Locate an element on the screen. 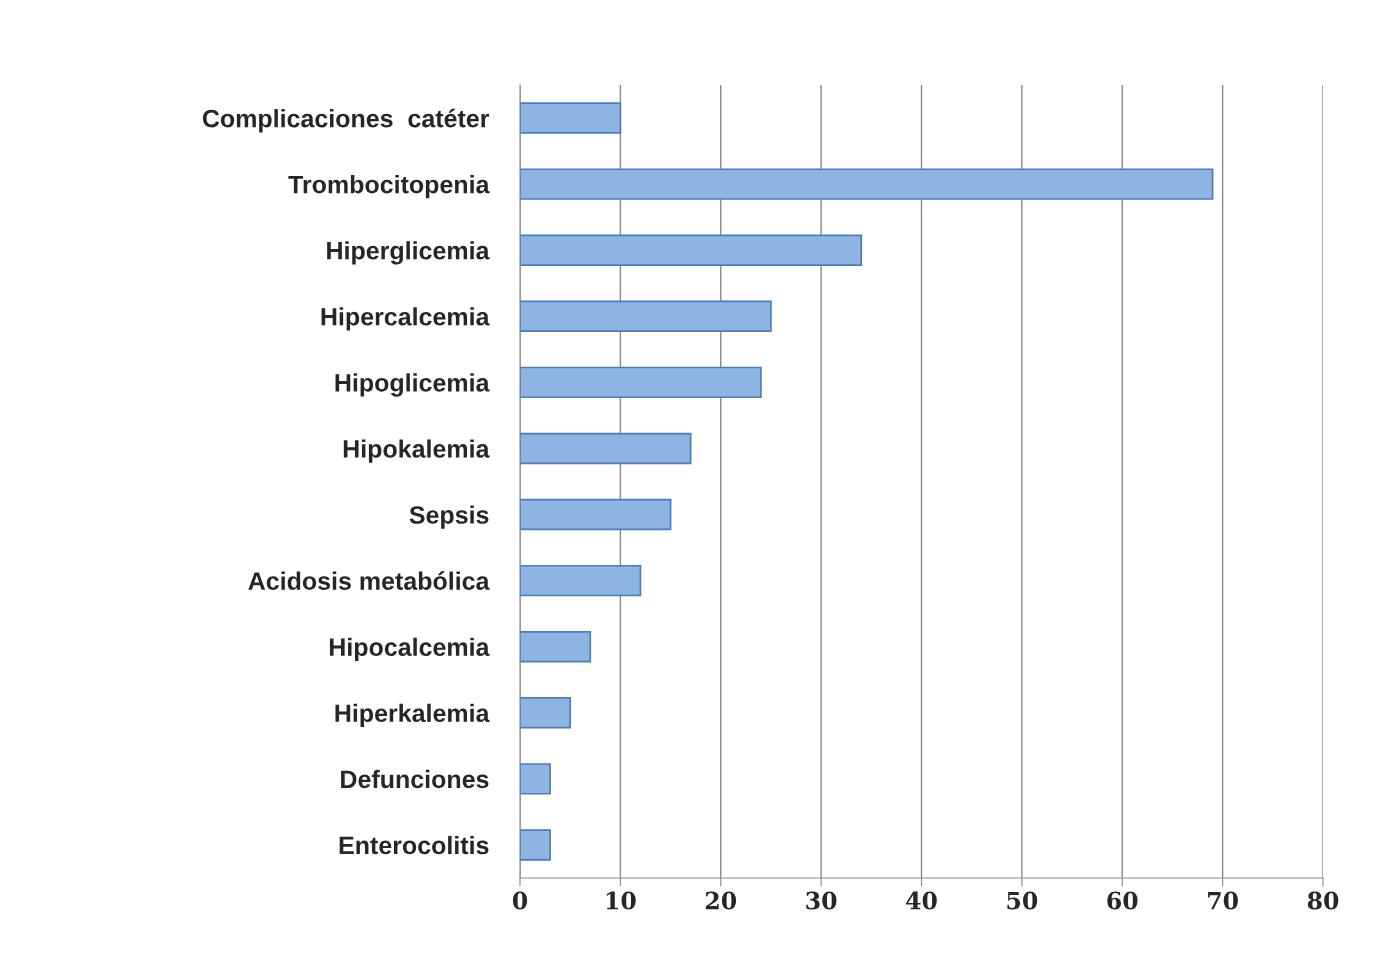 The height and width of the screenshot is (965, 1381). x-tick-label: 30 is located at coordinates (821, 900).